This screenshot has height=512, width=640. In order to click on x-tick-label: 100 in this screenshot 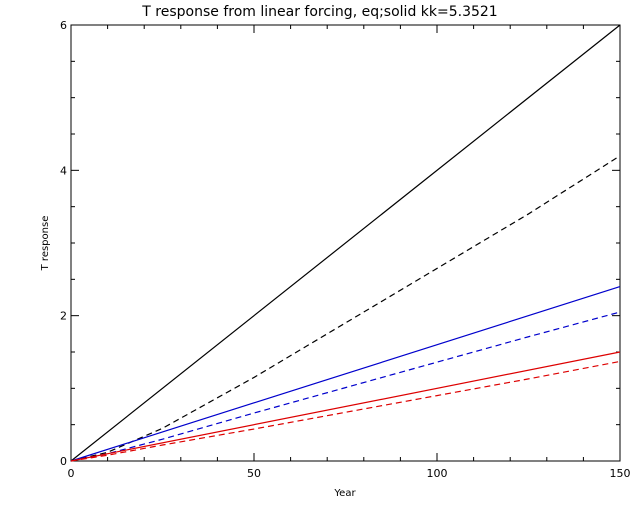, I will do `click(437, 473)`.